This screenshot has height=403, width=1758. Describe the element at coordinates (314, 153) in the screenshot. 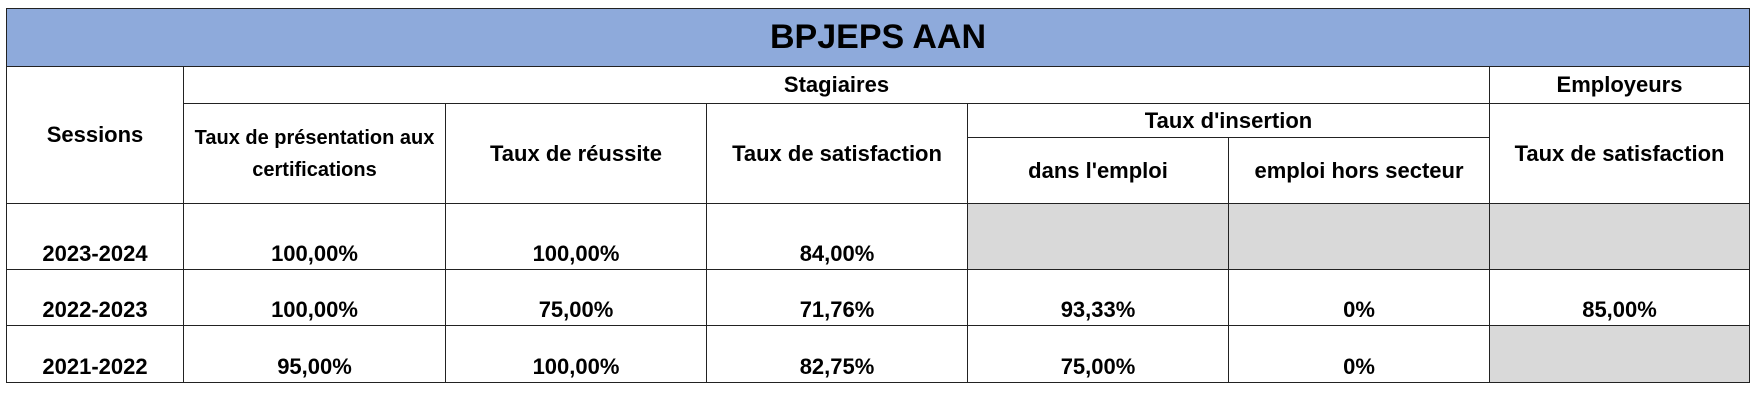

I see `column-header: Taux de présentation aux certifications` at that location.